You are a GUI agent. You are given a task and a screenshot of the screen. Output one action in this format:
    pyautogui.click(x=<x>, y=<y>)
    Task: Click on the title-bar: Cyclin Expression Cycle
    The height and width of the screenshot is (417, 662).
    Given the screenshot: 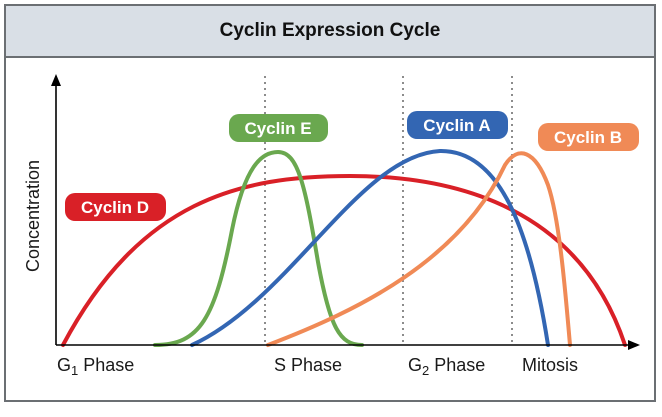 What is the action you would take?
    pyautogui.click(x=330, y=32)
    